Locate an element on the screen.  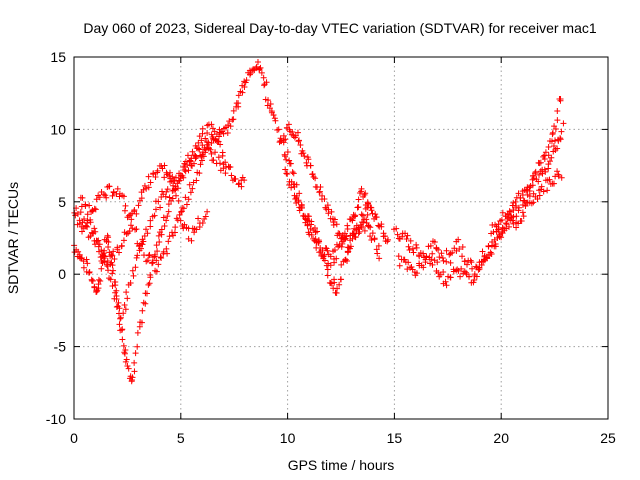
y-tick-label: 0 is located at coordinates (62, 274).